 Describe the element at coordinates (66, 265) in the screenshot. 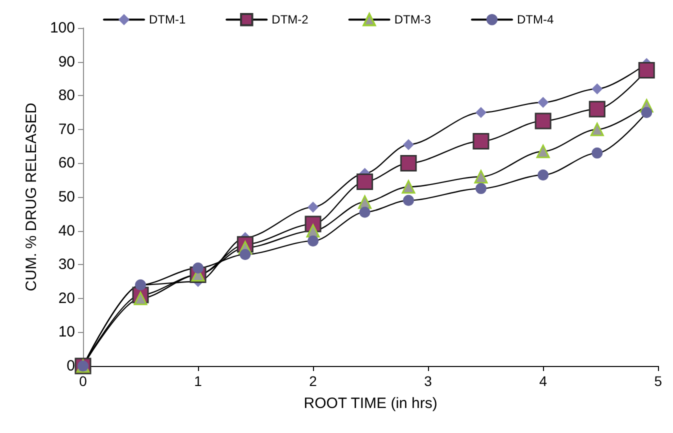

I see `y-tick-label: 30` at that location.